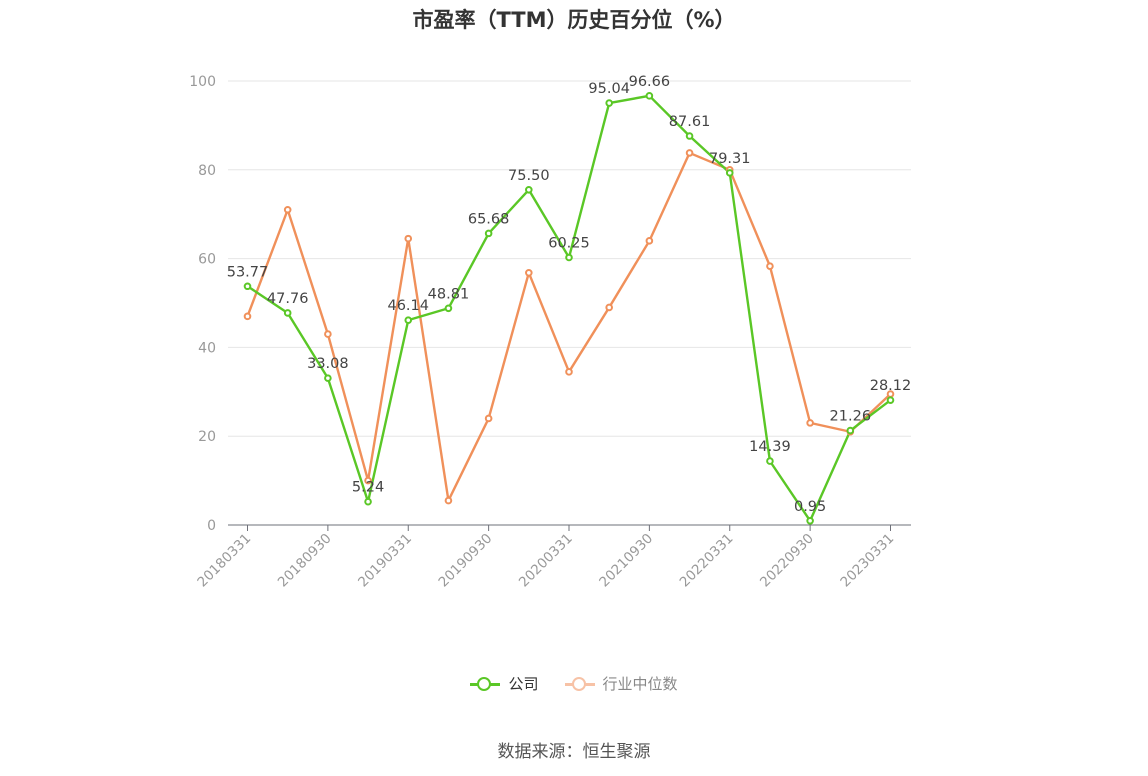 This screenshot has height=776, width=1148. Describe the element at coordinates (569, 243) in the screenshot. I see `data-label: 60.25` at that location.